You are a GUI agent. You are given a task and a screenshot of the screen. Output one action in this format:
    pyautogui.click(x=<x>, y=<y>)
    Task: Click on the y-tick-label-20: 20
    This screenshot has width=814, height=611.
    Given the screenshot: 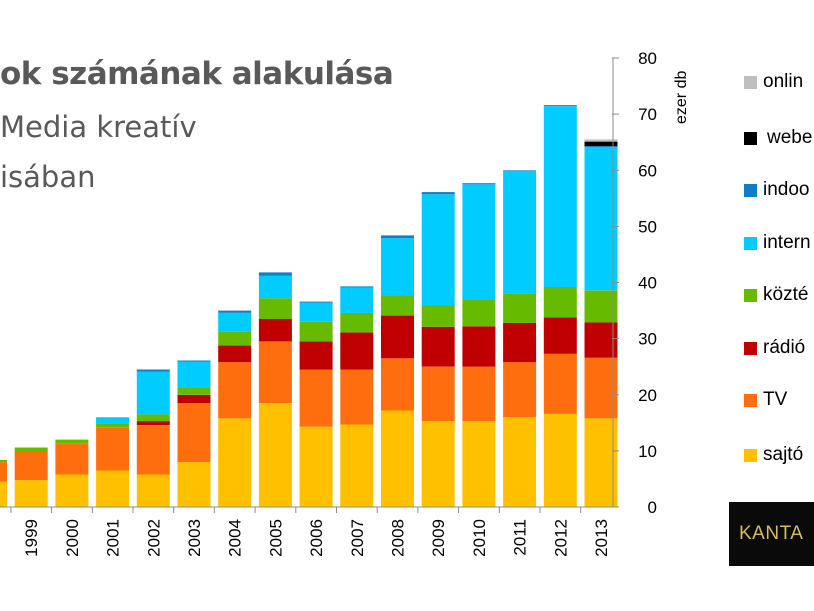 What is the action you would take?
    pyautogui.click(x=647, y=395)
    